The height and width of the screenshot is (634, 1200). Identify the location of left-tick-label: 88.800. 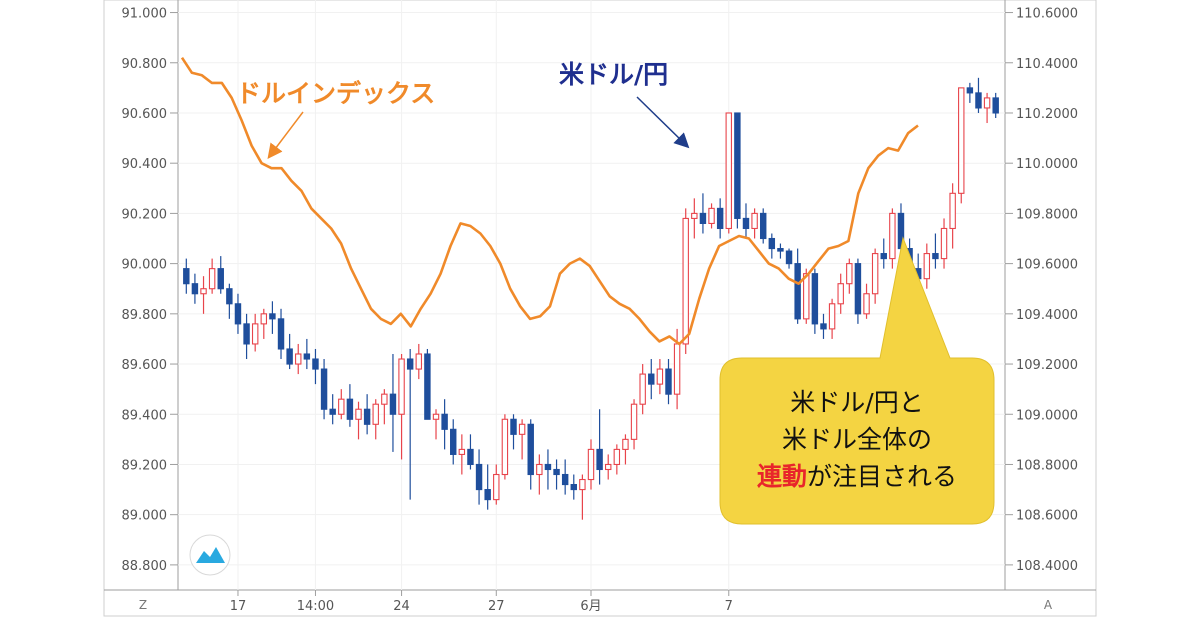
(145, 566).